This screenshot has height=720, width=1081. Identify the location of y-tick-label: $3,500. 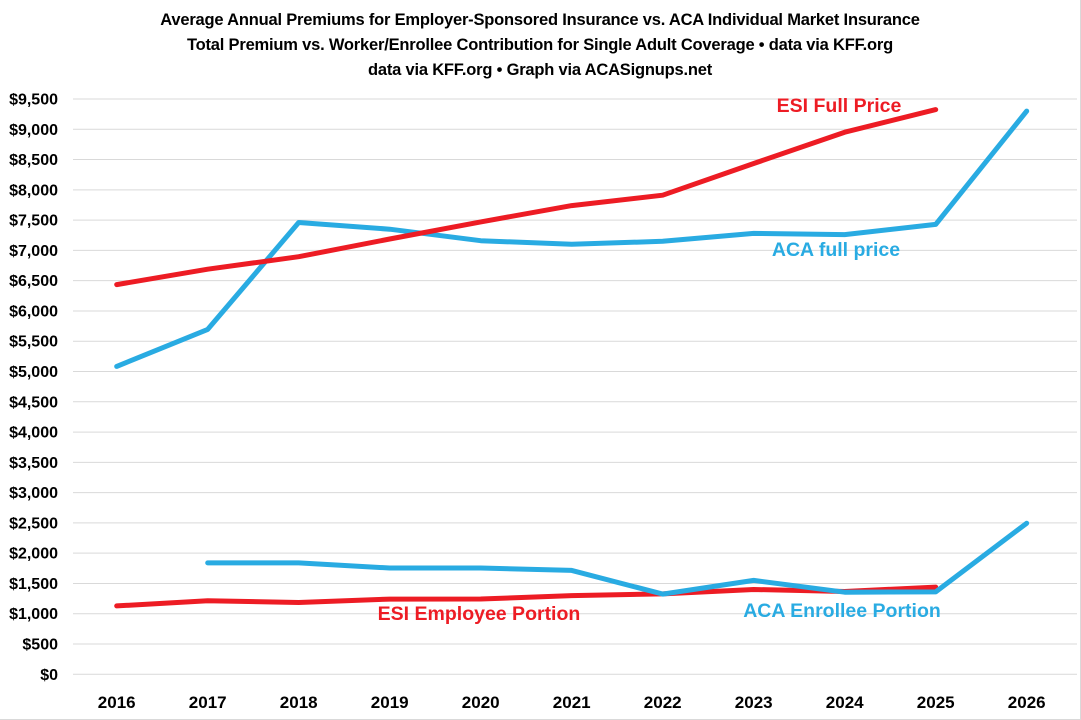
(33, 463).